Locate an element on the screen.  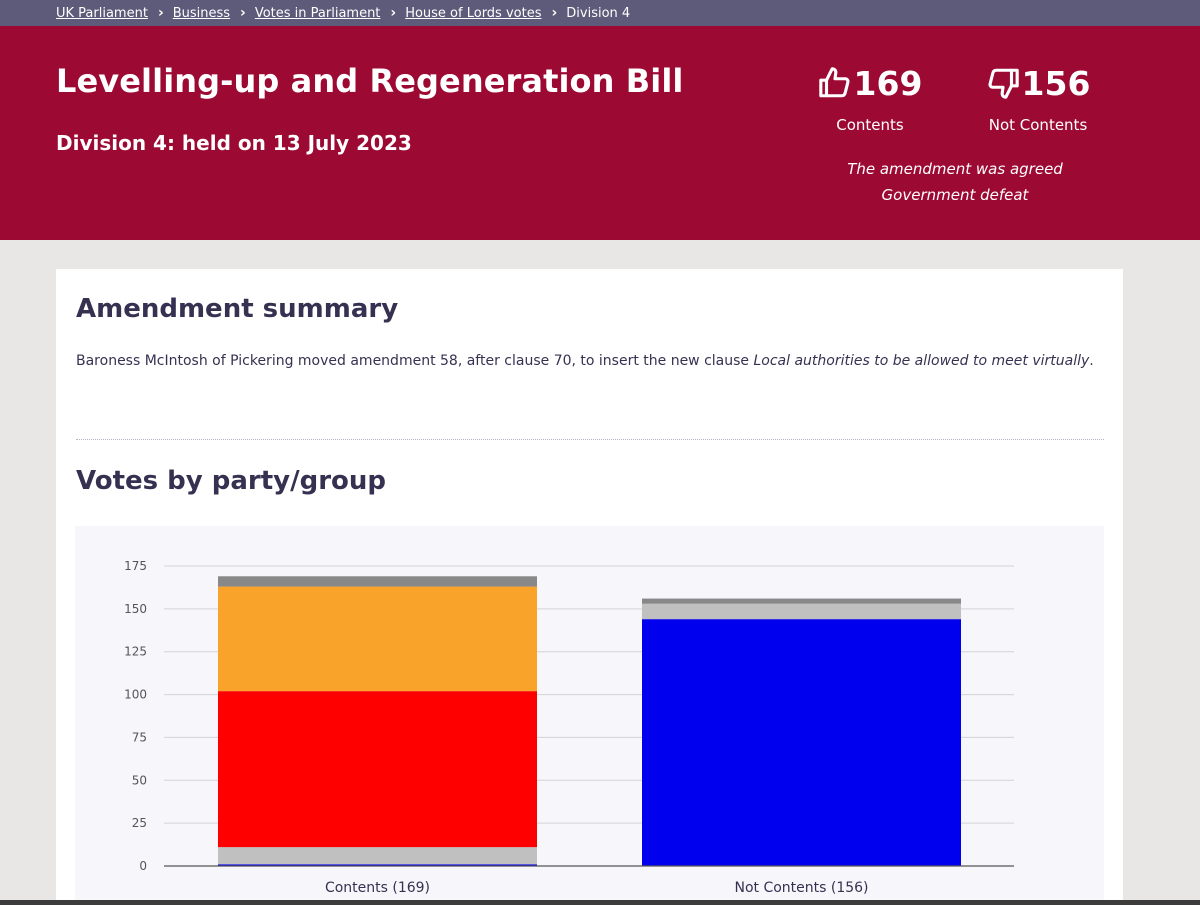
summary-text-end: . is located at coordinates (1091, 361).